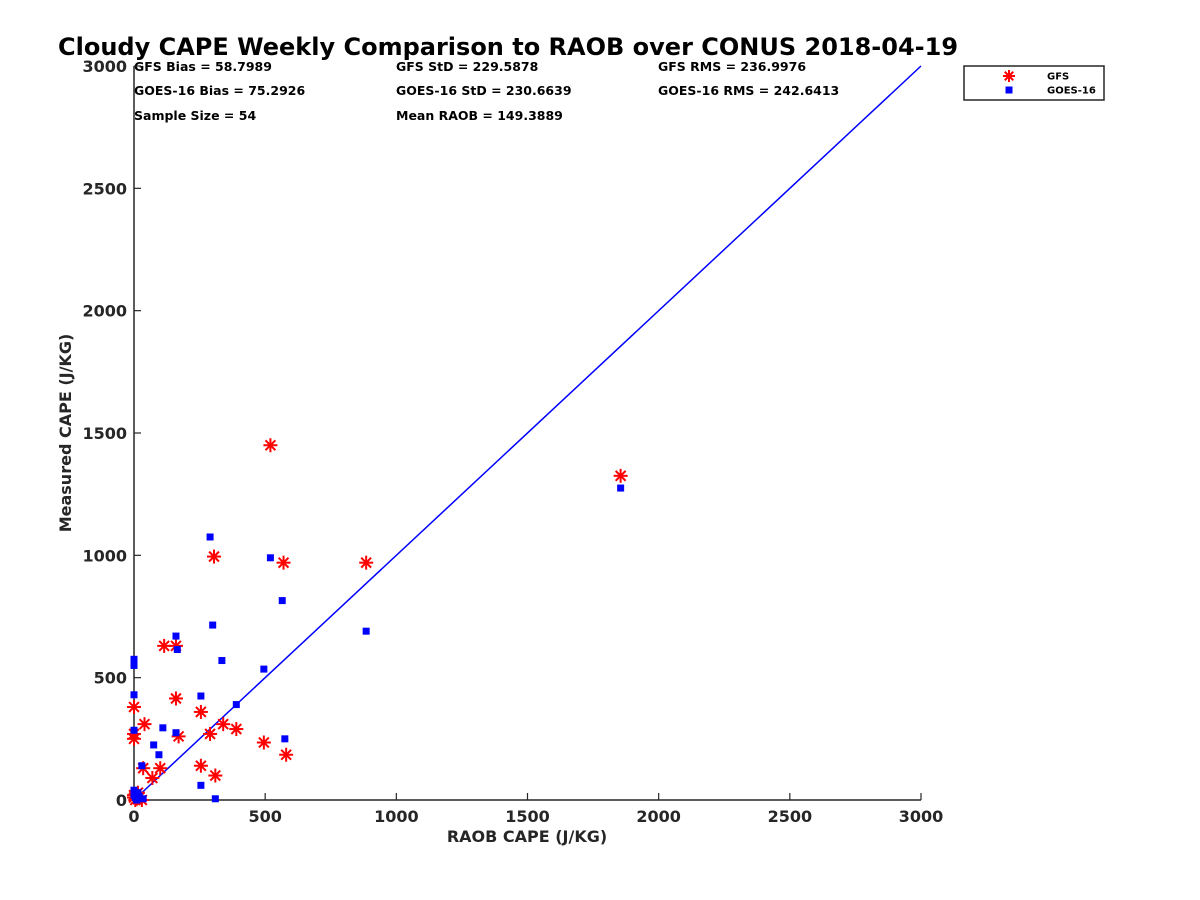  I want to click on legend-label: GFS, so click(1058, 77).